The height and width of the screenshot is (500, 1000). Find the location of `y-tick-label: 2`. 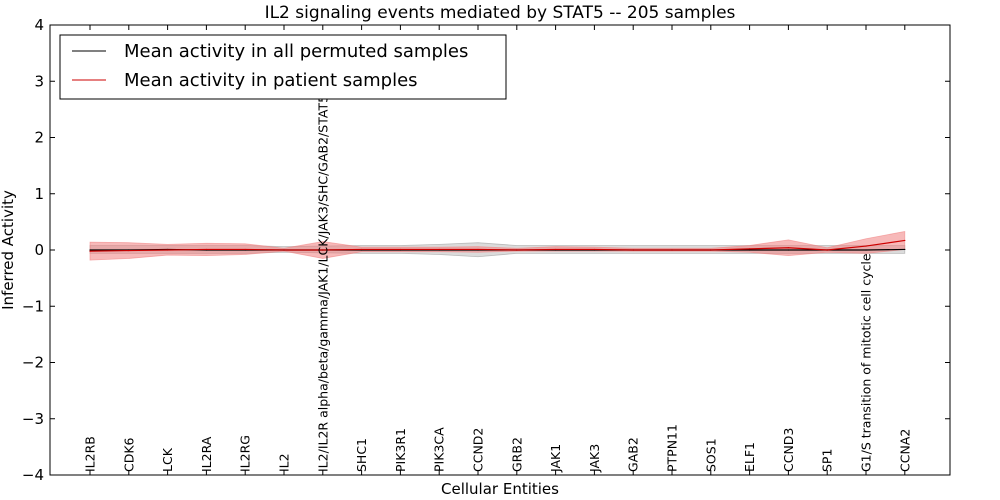

y-tick-label: 2 is located at coordinates (39, 138).